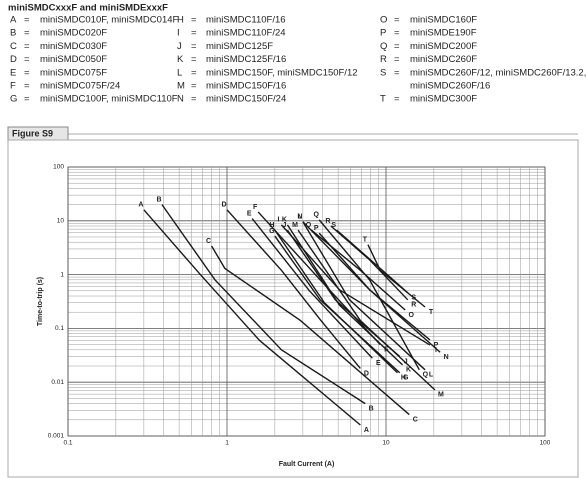 Image resolution: width=586 pixels, height=478 pixels. I want to click on legend-text: miniSMDC100F, miniSMDC110F, so click(109, 99).